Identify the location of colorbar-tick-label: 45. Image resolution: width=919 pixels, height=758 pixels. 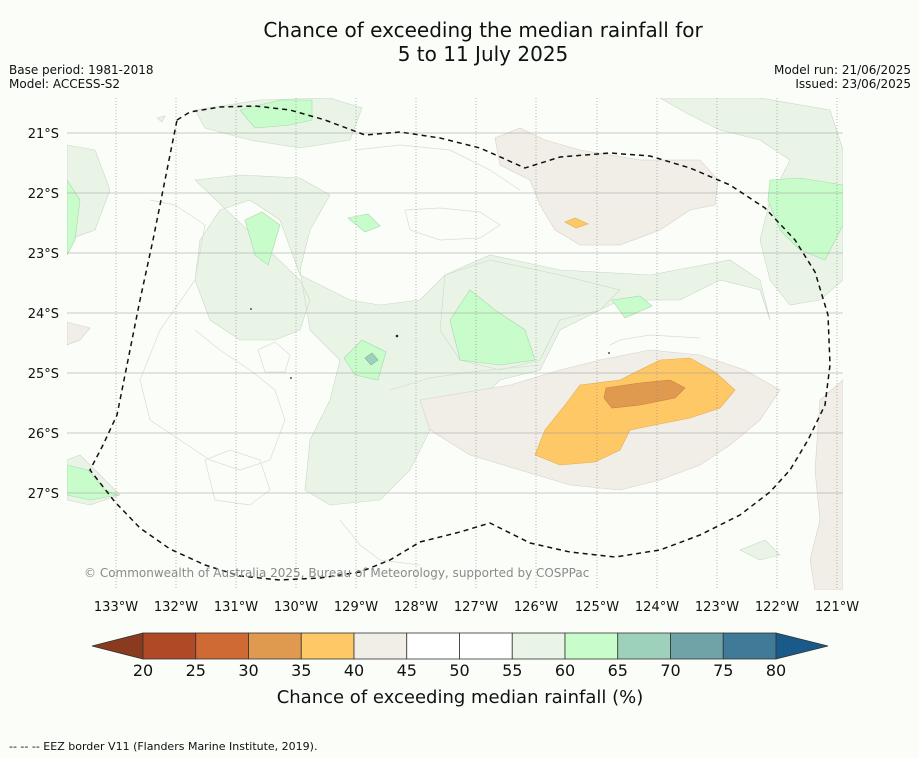
(407, 670).